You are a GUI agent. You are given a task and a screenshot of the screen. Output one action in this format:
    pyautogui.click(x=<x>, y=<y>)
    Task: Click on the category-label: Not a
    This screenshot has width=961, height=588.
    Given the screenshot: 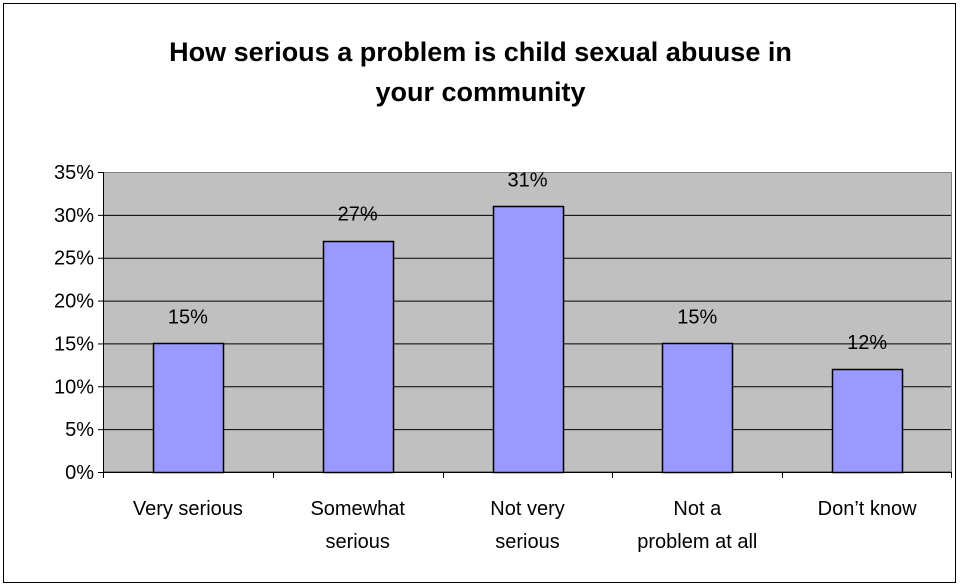 What is the action you would take?
    pyautogui.click(x=697, y=509)
    